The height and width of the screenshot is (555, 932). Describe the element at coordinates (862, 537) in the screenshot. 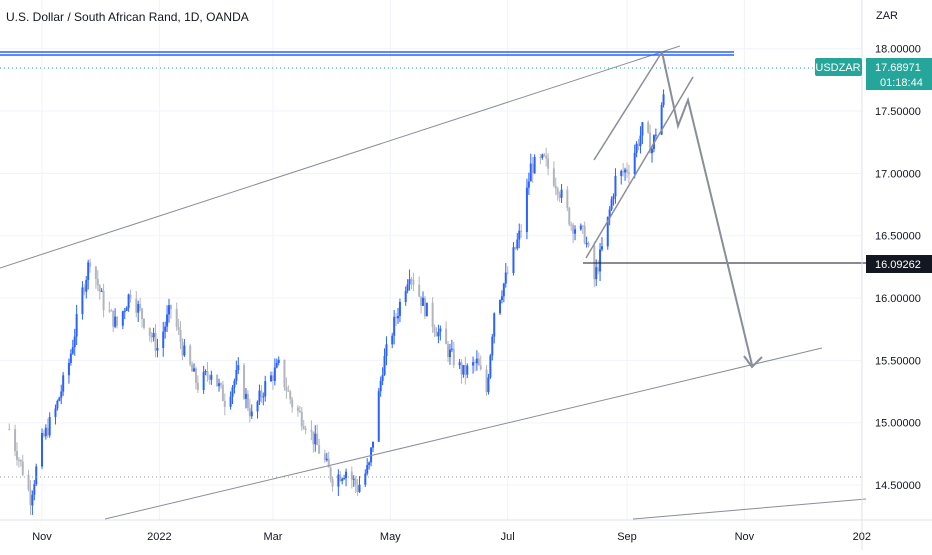

I see `x-tick-label: 202` at that location.